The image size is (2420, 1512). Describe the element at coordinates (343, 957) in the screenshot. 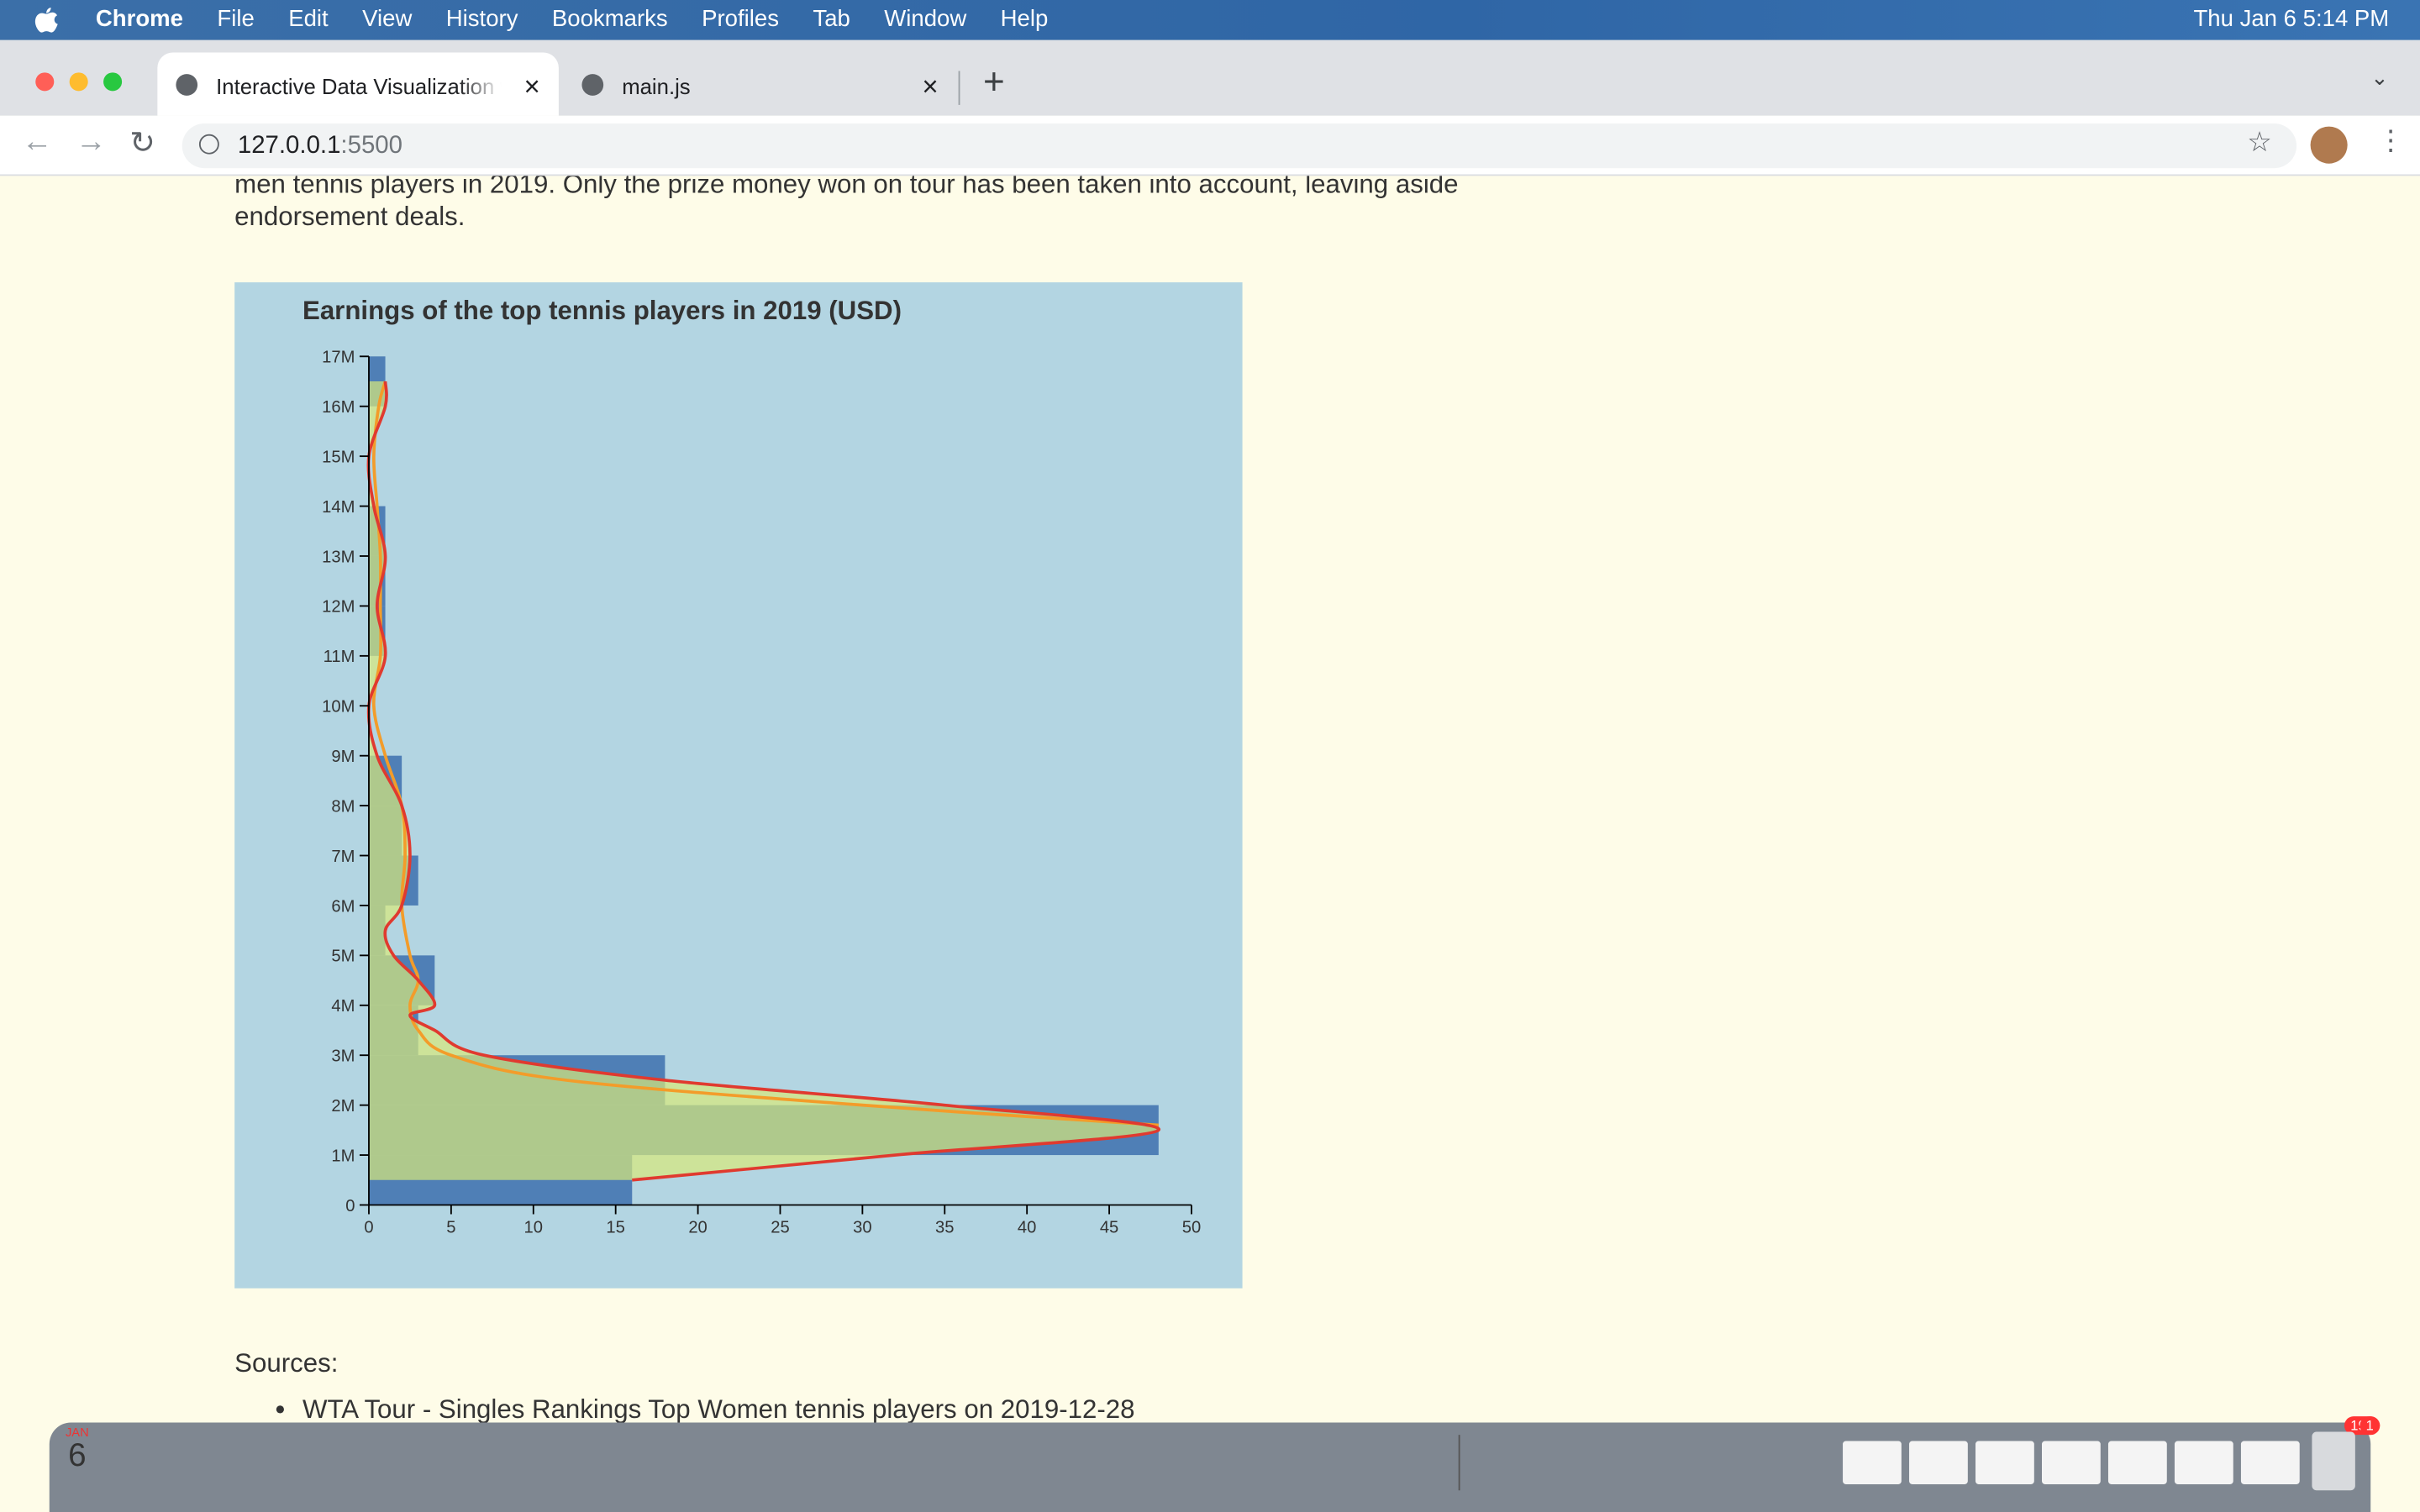

I see `y-tick-label: 5M` at that location.